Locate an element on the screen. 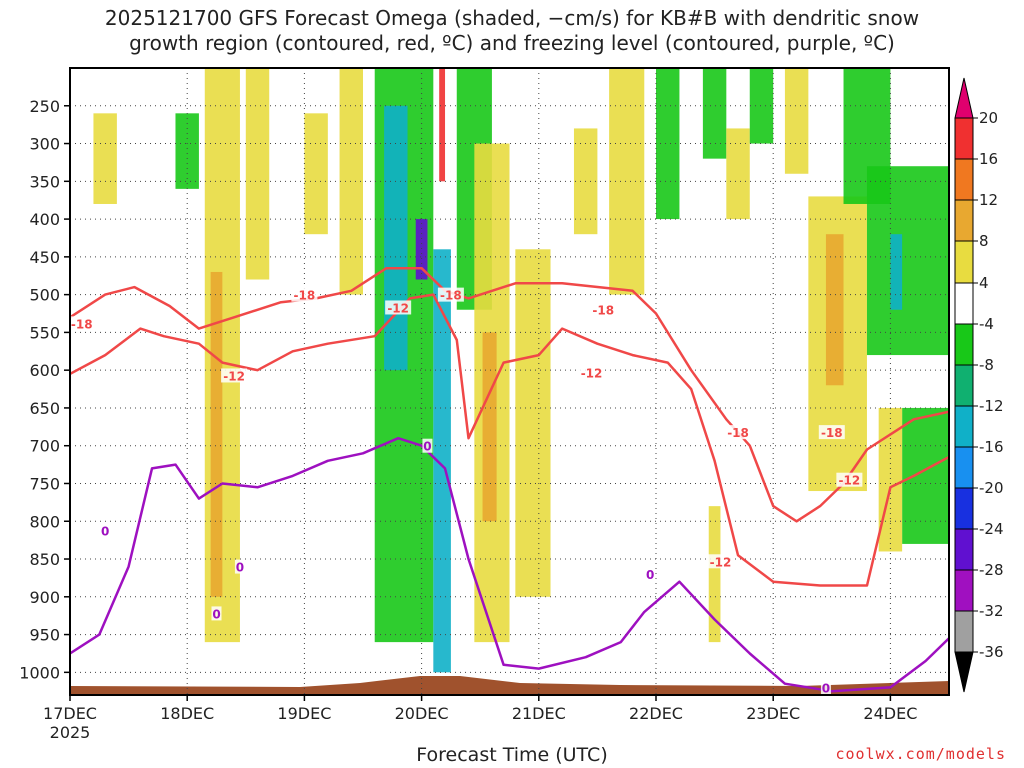 Image resolution: width=1024 pixels, height=768 pixels. y-tick-label-450: 450 is located at coordinates (44, 257).